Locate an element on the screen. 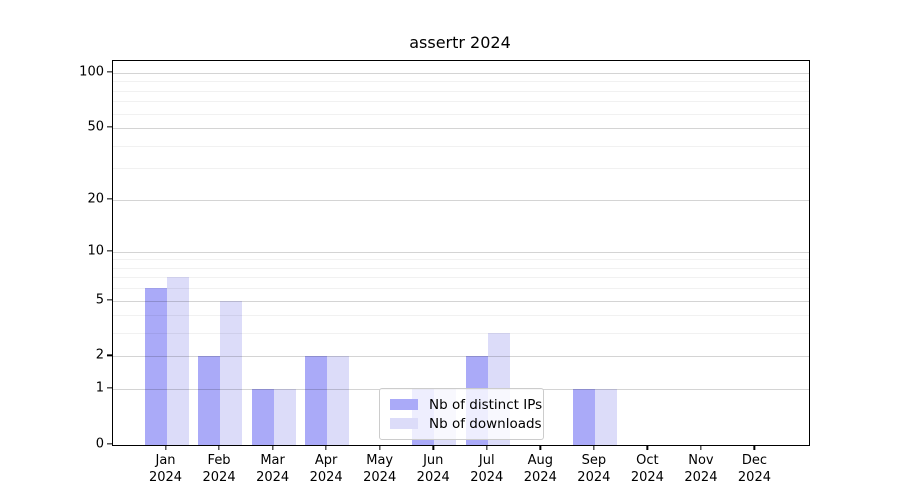  legend-label: Nb of distinct IPs is located at coordinates (486, 404).